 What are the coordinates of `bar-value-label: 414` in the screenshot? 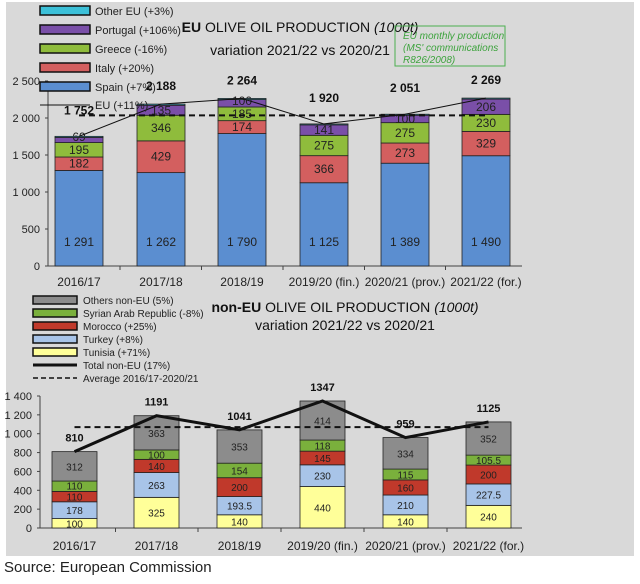 It's located at (322, 422).